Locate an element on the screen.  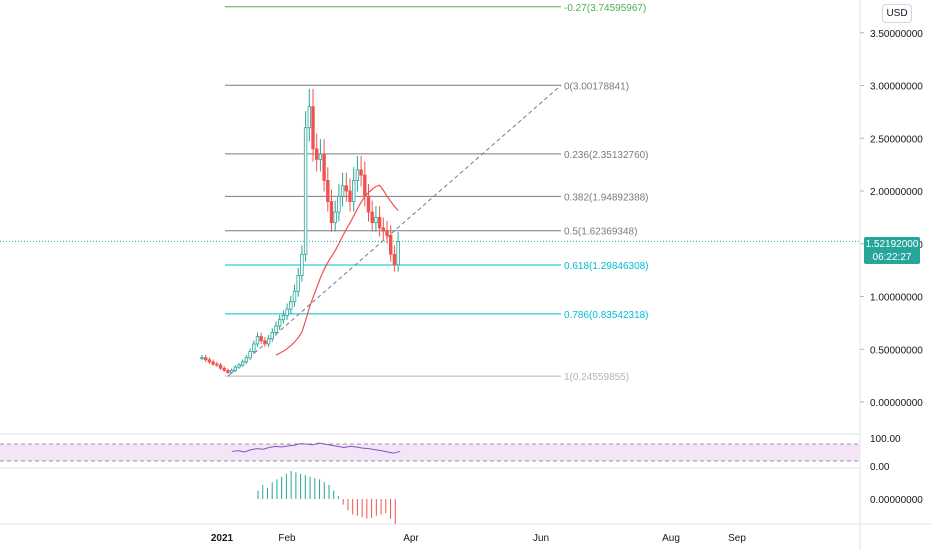
price-tick-label: 2.00000000 is located at coordinates (896, 192).